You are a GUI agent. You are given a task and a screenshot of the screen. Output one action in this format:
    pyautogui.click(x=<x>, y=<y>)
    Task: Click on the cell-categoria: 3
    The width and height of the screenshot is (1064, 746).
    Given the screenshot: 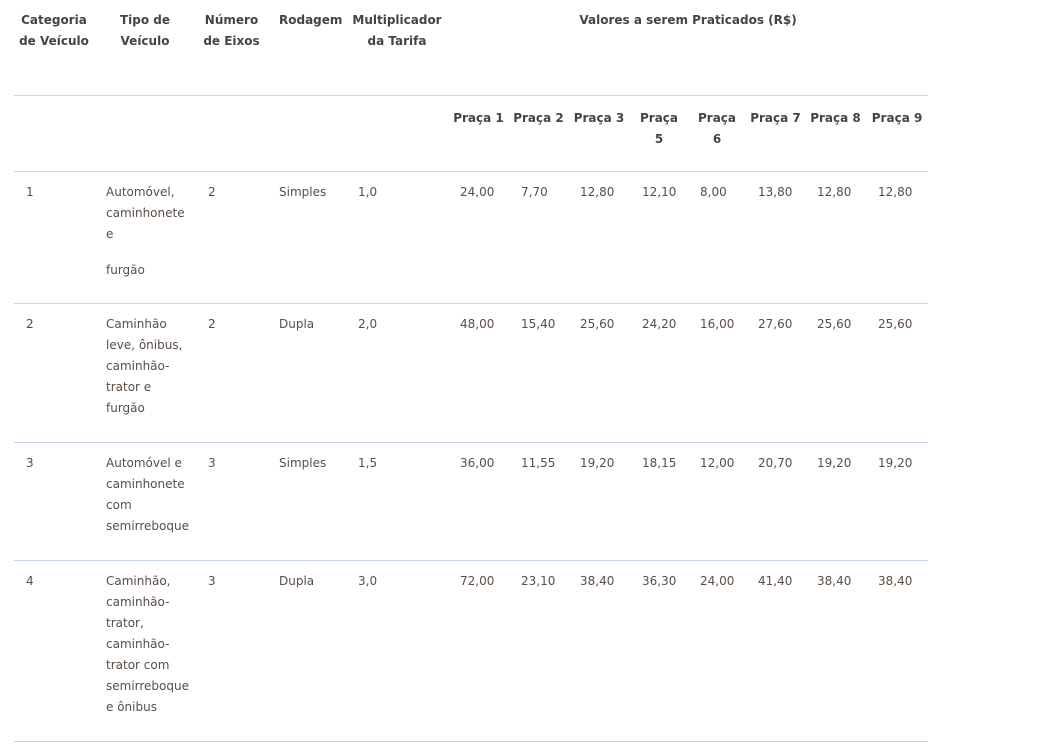 What is the action you would take?
    pyautogui.click(x=30, y=462)
    